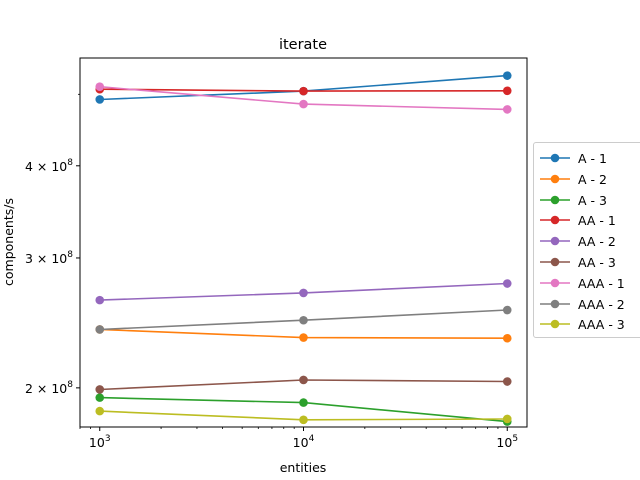  Describe the element at coordinates (597, 221) in the screenshot. I see `legend-label: AA - 1` at that location.